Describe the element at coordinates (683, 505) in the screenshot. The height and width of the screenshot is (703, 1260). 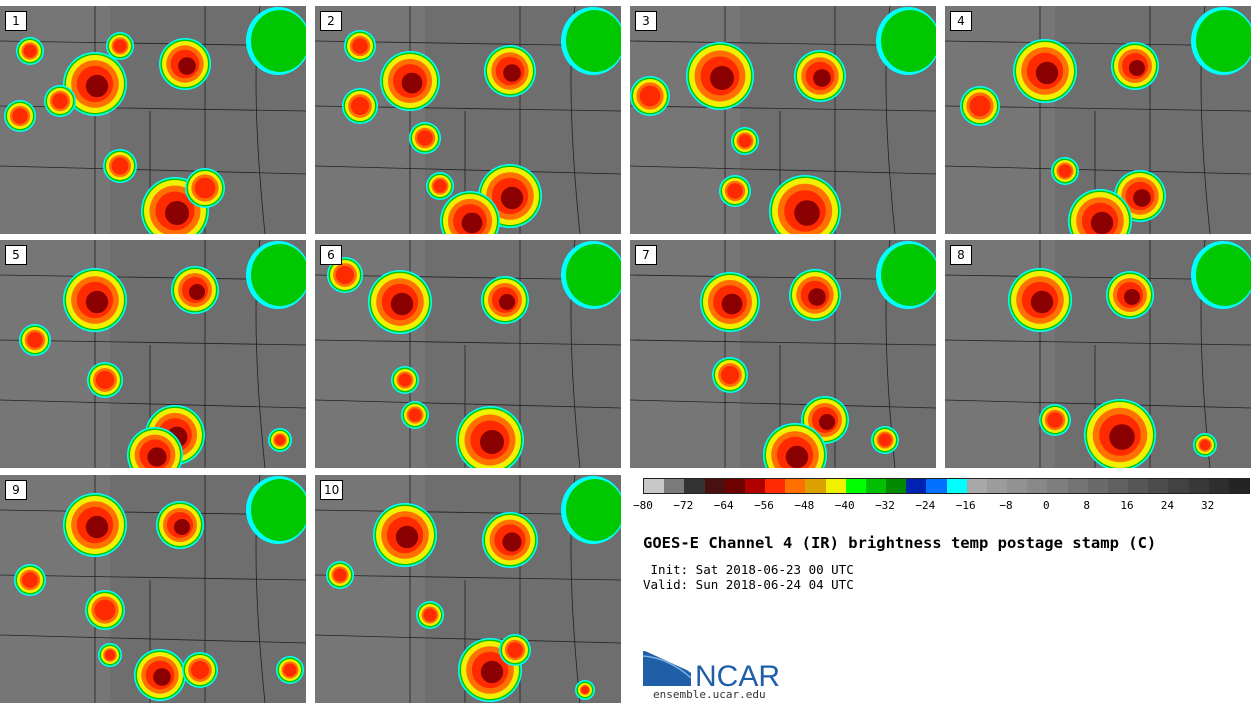
I see `colorbar-tick-label: −72` at that location.